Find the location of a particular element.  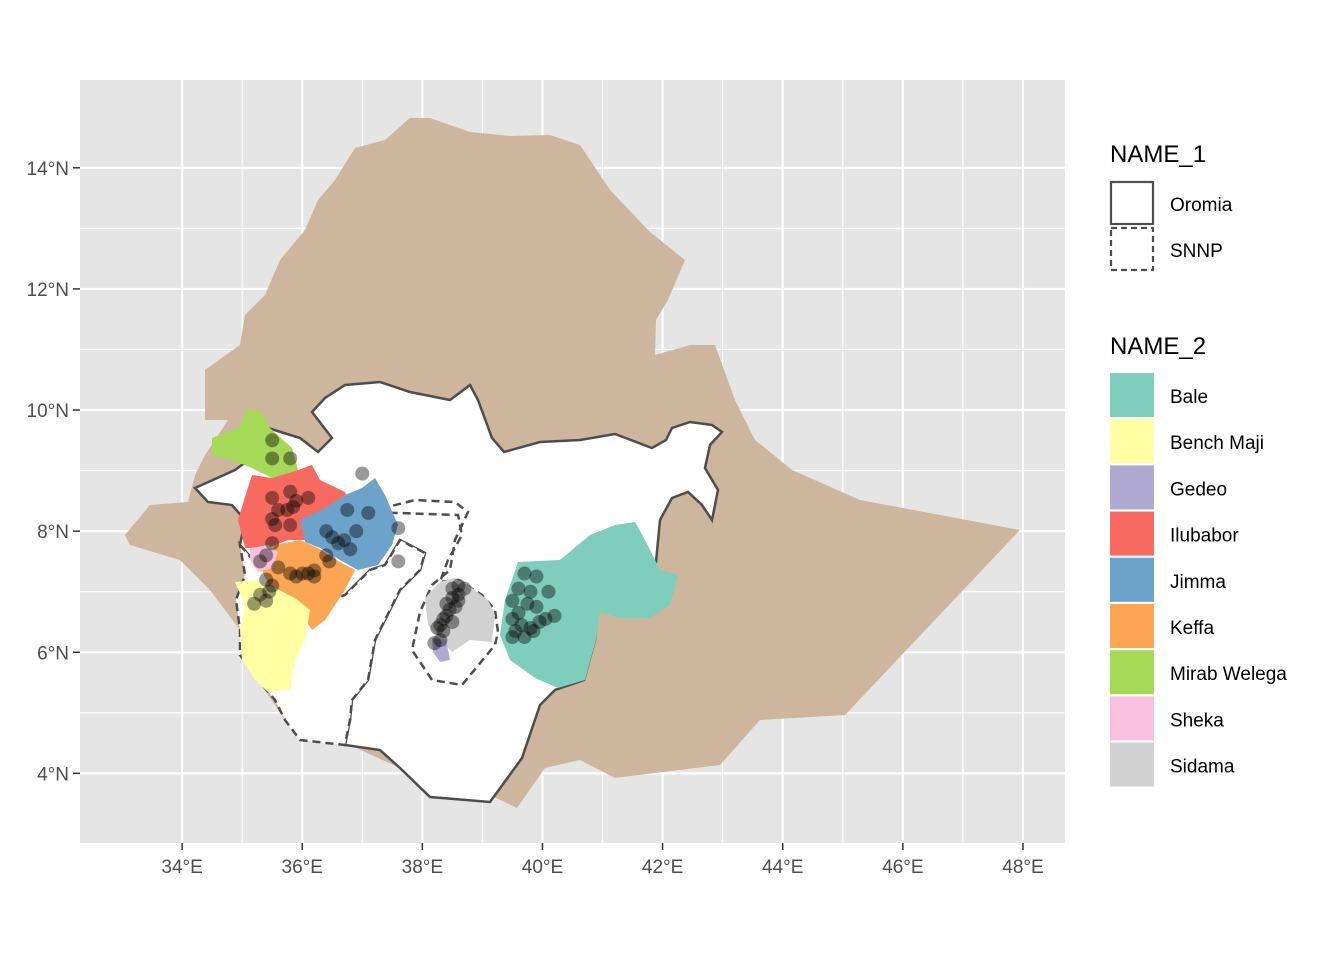

legend-label-ilubabor: Ilubabor is located at coordinates (1204, 536).